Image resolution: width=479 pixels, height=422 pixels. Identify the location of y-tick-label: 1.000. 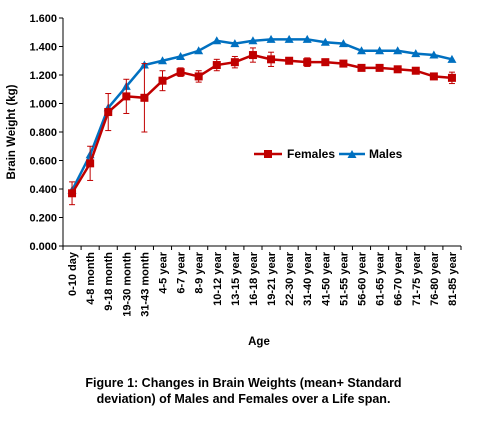
(43, 105).